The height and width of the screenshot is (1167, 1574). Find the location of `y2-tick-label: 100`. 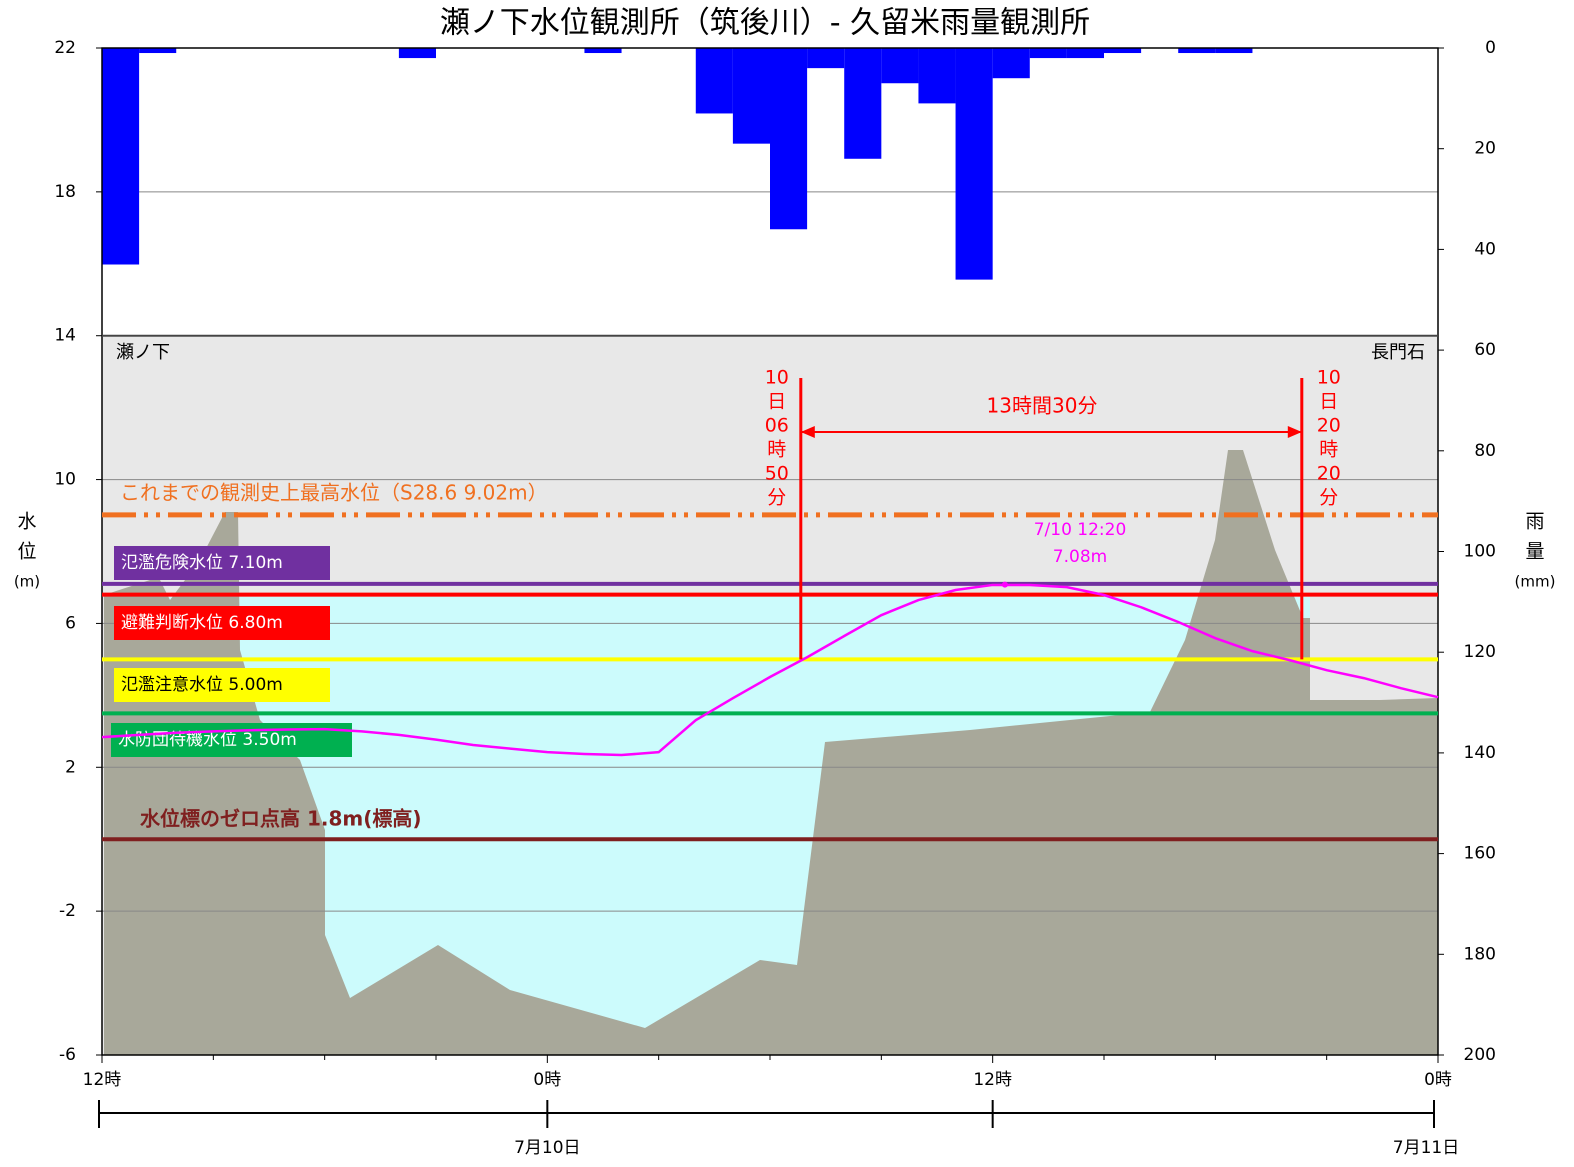

y2-tick-label: 100 is located at coordinates (1480, 552).